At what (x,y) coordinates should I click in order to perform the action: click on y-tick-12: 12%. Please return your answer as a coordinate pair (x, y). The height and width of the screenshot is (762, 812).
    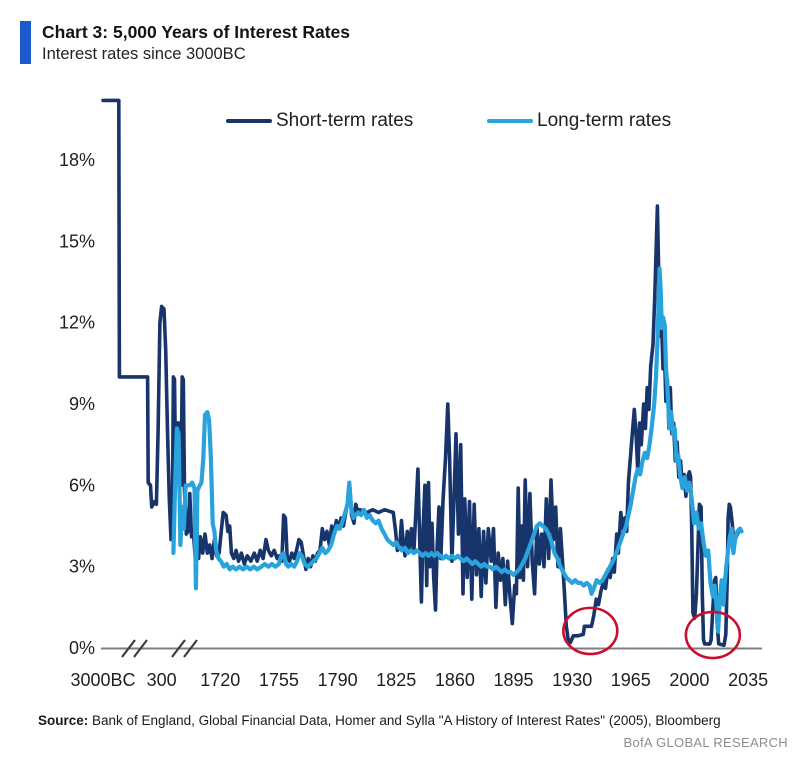
    Looking at the image, I should click on (77, 323).